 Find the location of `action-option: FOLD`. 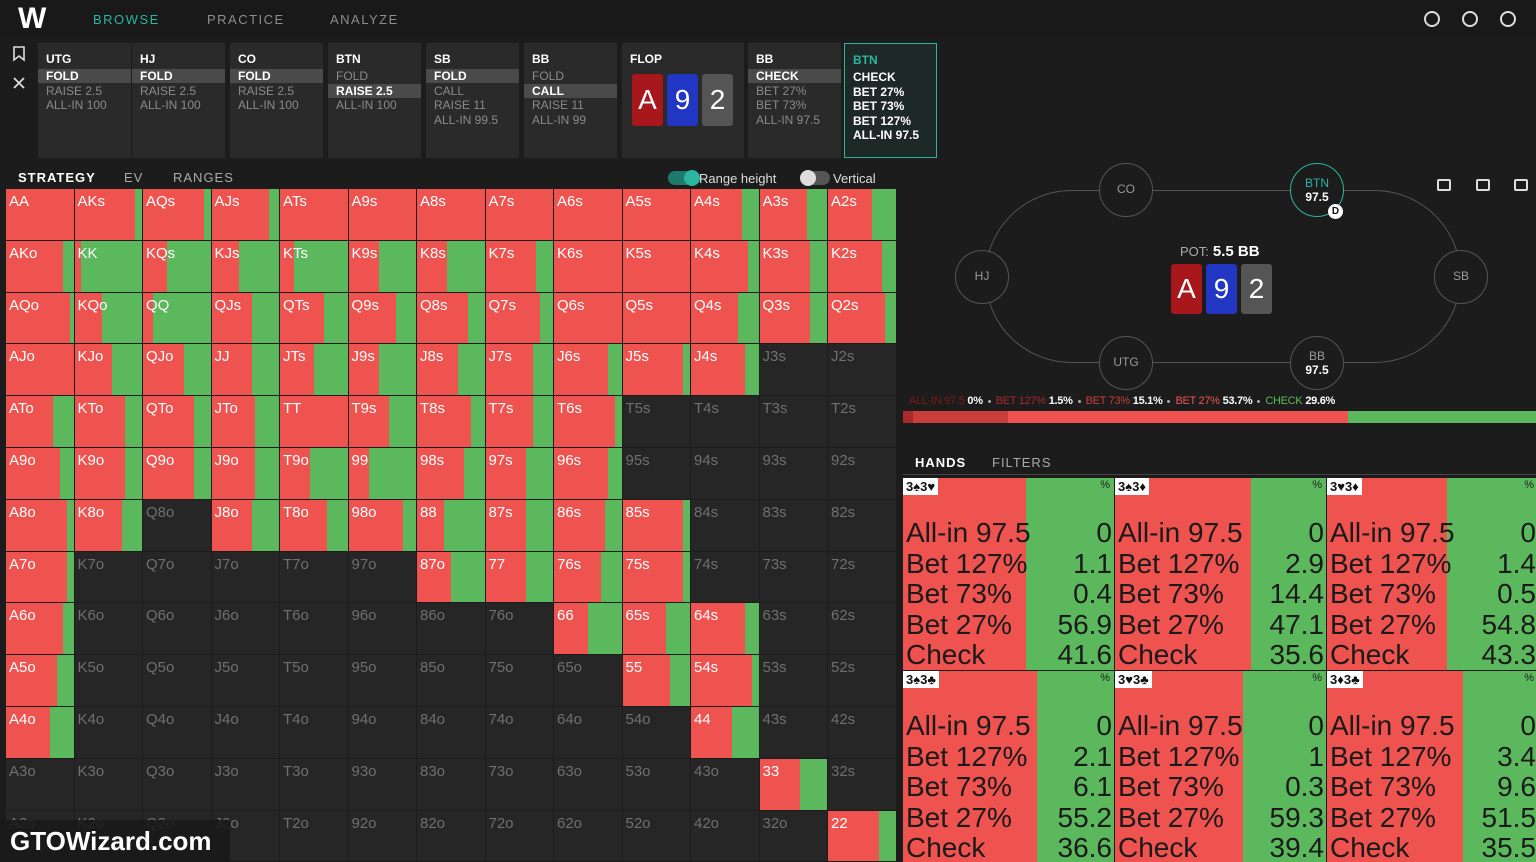

action-option: FOLD is located at coordinates (548, 76).